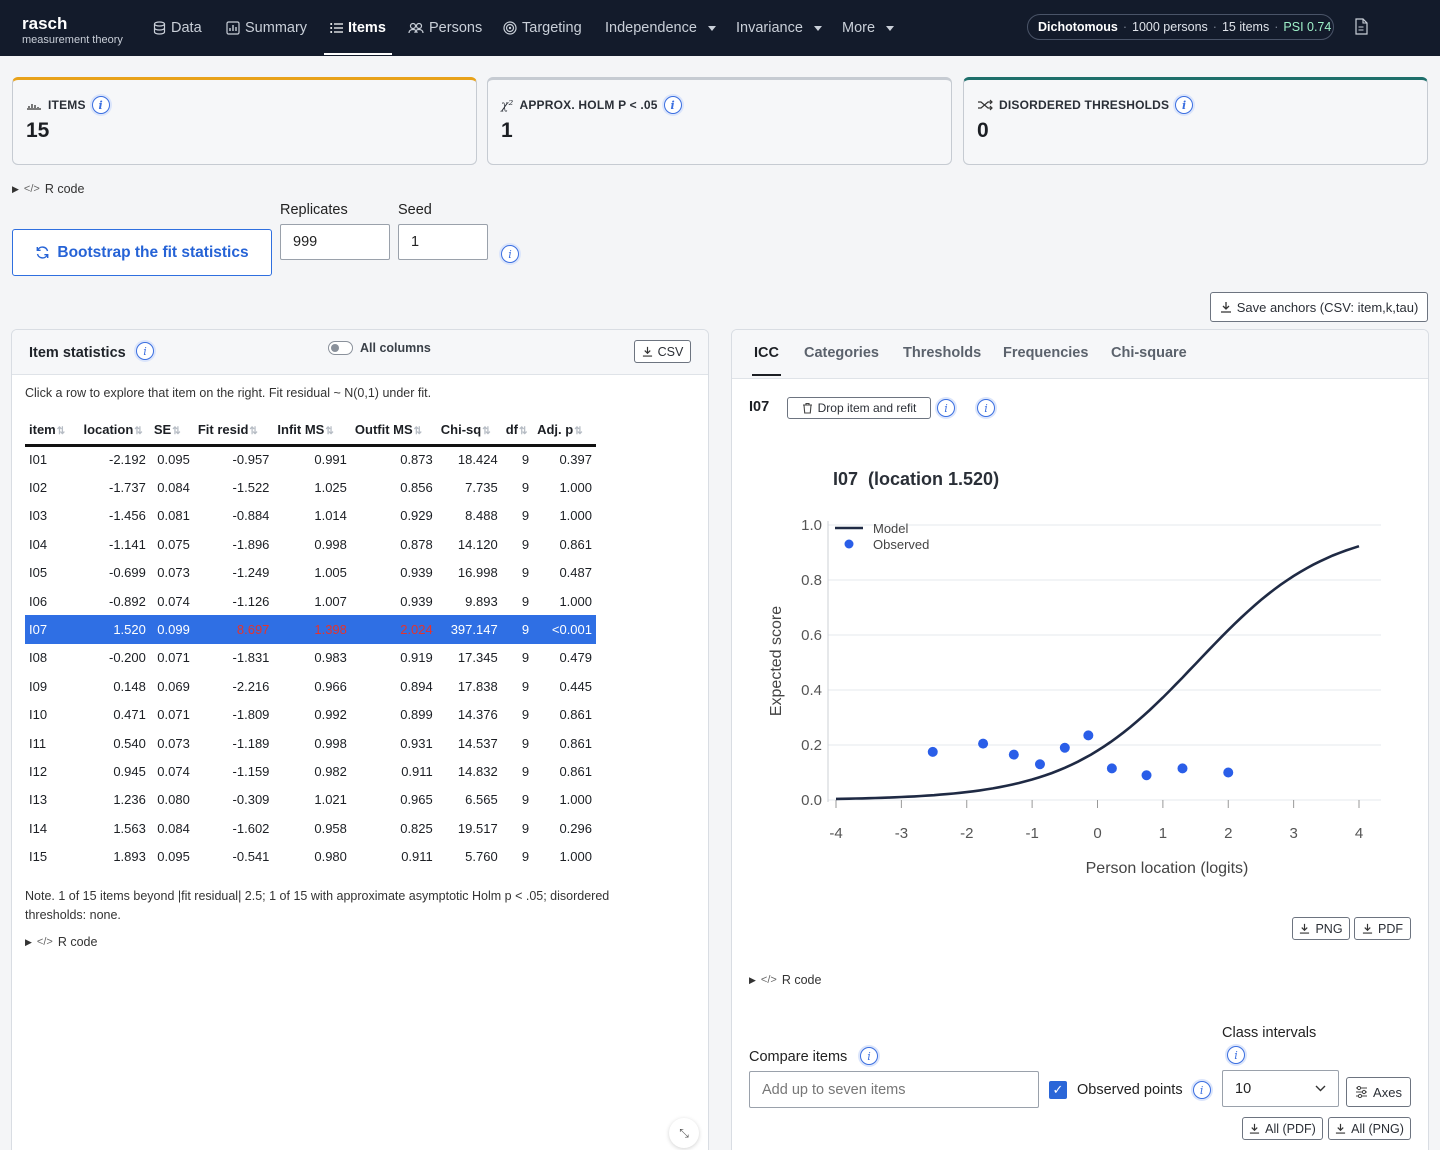 The image size is (1440, 1150). Describe the element at coordinates (1367, 928) in the screenshot. I see `download-icon` at that location.